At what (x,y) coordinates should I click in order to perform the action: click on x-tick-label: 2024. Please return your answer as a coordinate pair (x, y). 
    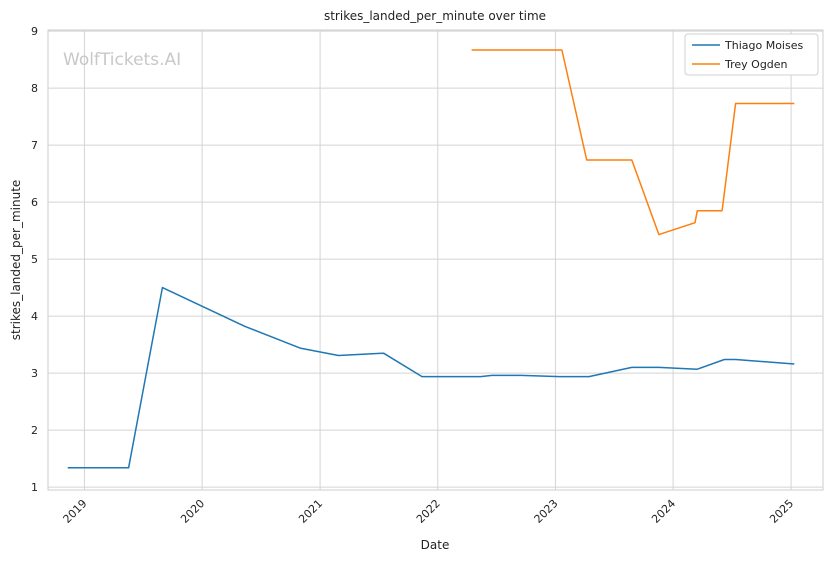
    Looking at the image, I should click on (663, 511).